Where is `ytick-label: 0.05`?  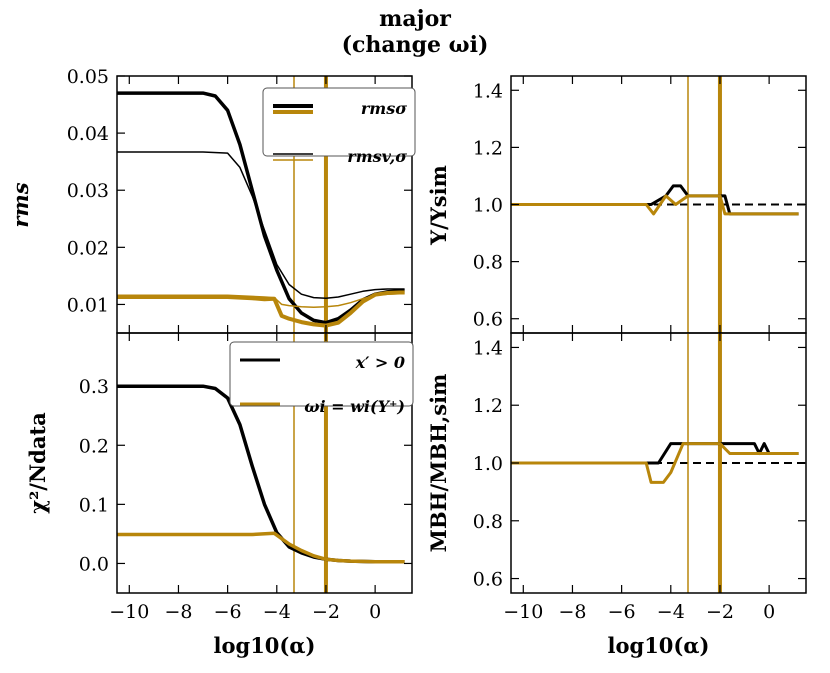
ytick-label: 0.05 is located at coordinates (88, 77).